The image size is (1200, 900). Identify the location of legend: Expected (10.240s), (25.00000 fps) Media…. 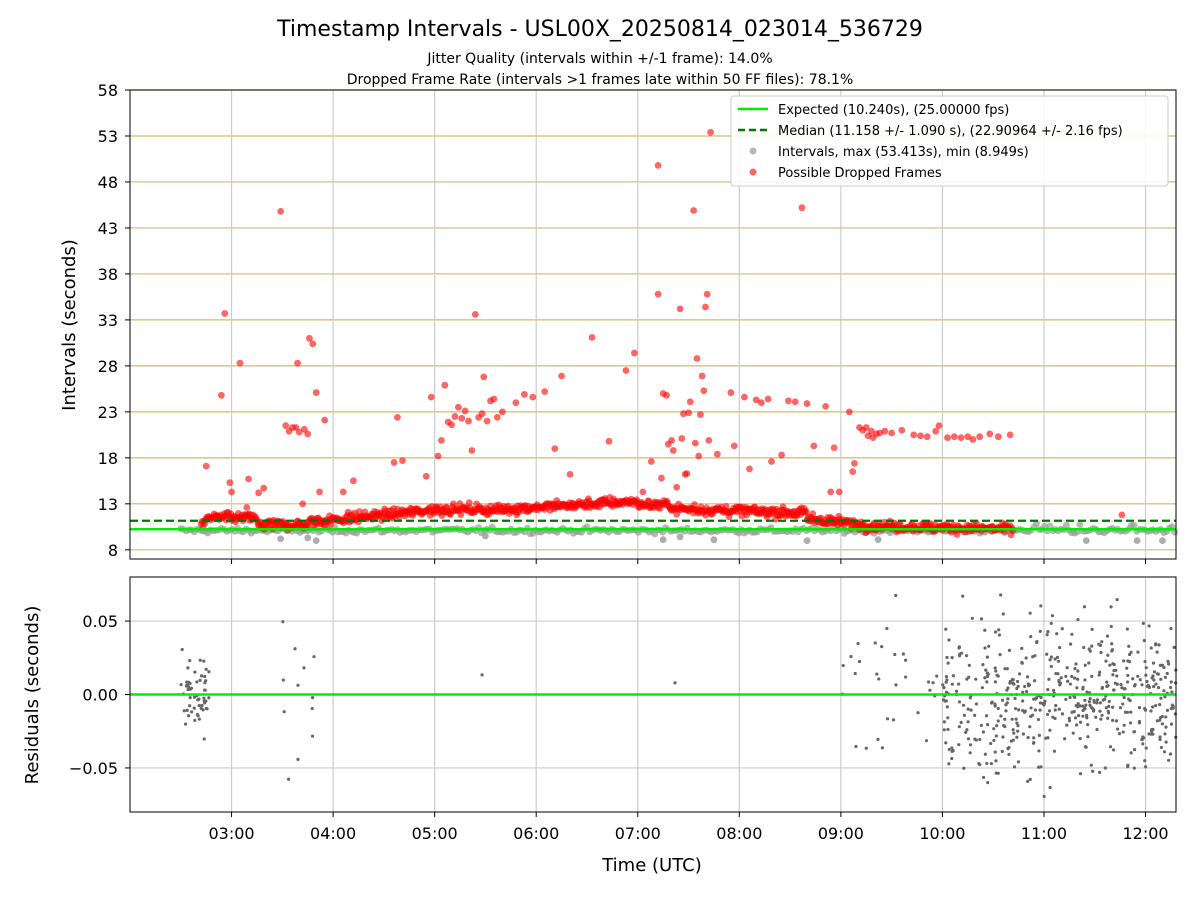
(949, 141).